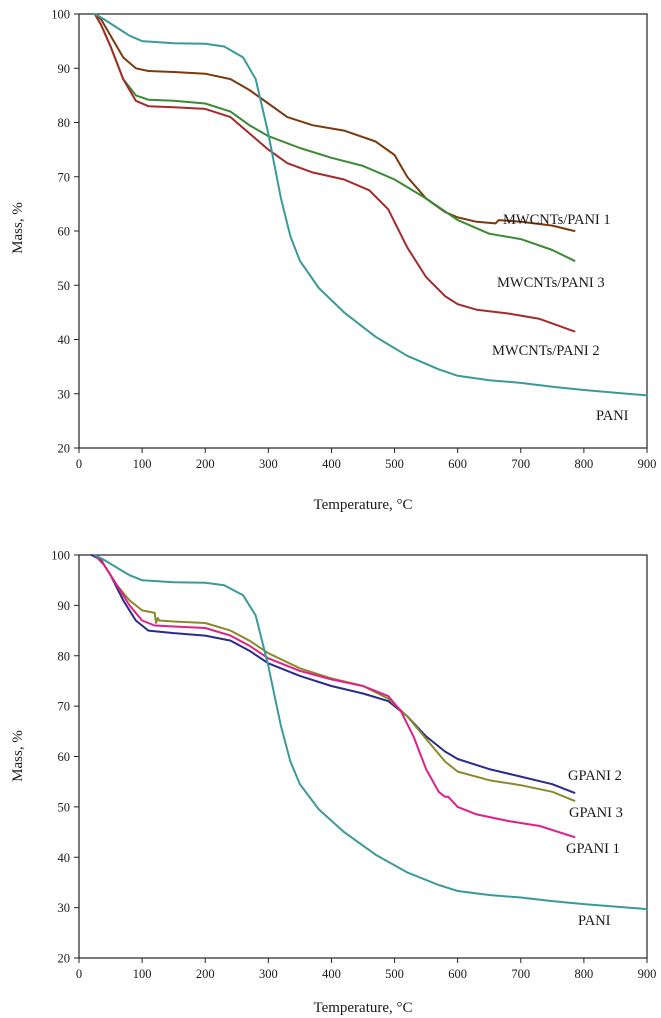  I want to click on series-label: GPANI 1, so click(593, 849).